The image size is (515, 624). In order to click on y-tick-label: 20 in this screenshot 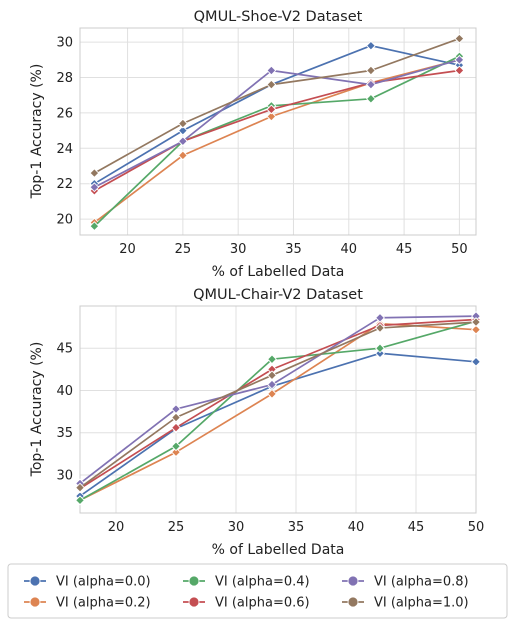, I will do `click(64, 220)`.